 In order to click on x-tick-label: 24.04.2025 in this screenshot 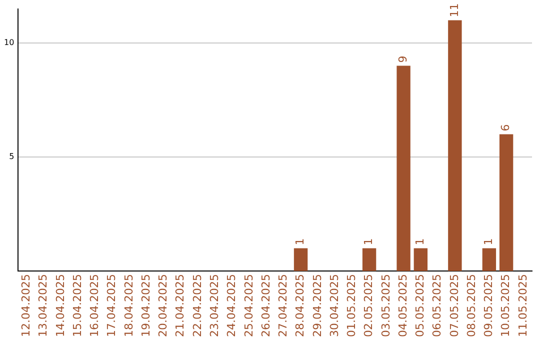, I will do `click(231, 306)`.